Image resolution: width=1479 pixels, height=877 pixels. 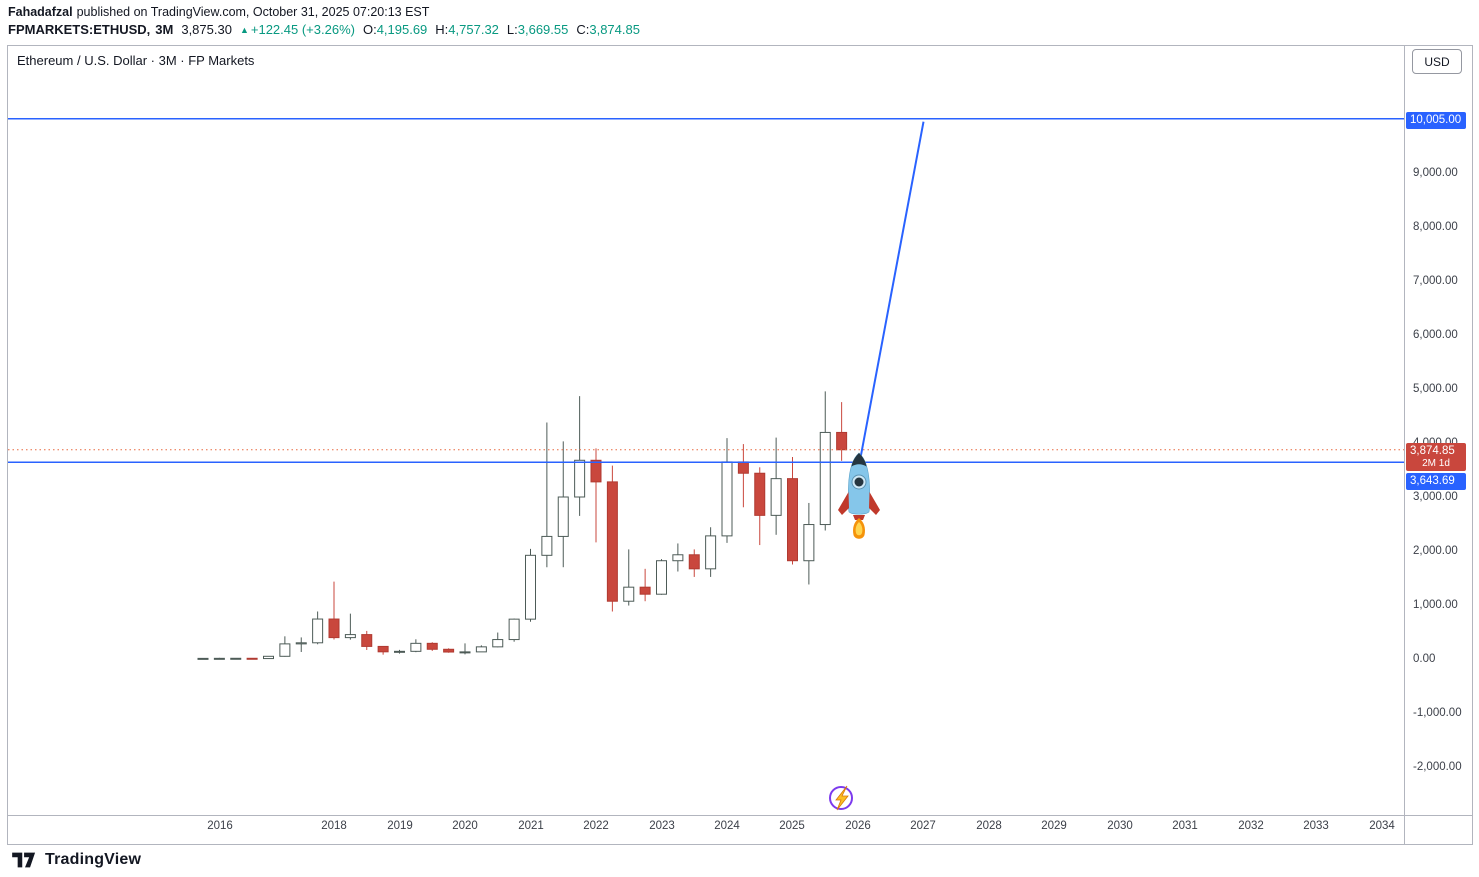 What do you see at coordinates (24, 860) in the screenshot?
I see `tradingview-logo-icon` at bounding box center [24, 860].